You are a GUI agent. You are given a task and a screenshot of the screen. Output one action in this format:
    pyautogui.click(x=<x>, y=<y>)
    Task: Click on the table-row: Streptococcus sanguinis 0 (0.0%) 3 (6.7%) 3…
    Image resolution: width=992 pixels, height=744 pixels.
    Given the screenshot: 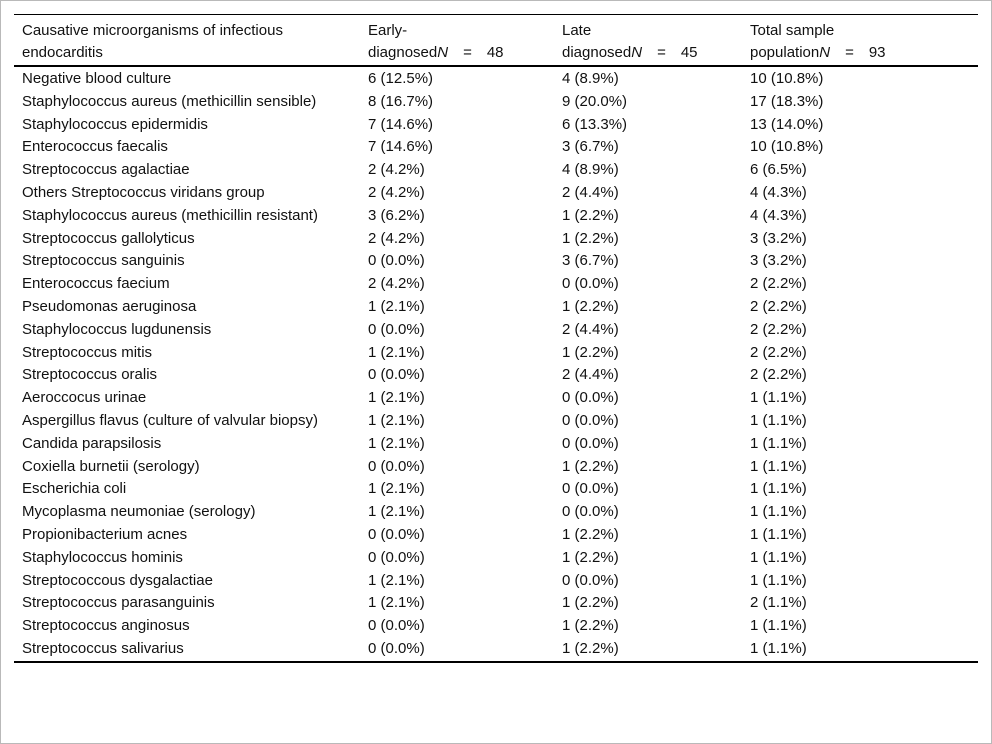 What is the action you would take?
    pyautogui.click(x=496, y=261)
    